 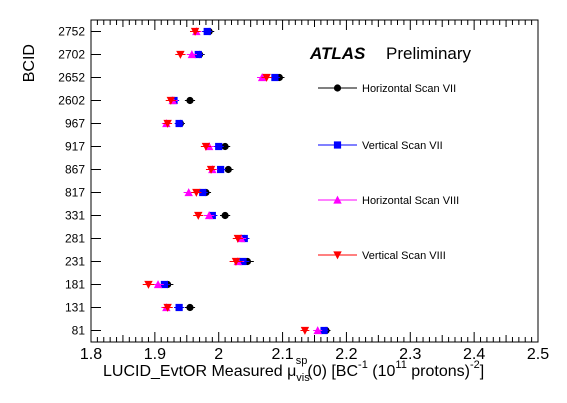 What do you see at coordinates (75, 216) in the screenshot?
I see `y-tick-label: 331` at bounding box center [75, 216].